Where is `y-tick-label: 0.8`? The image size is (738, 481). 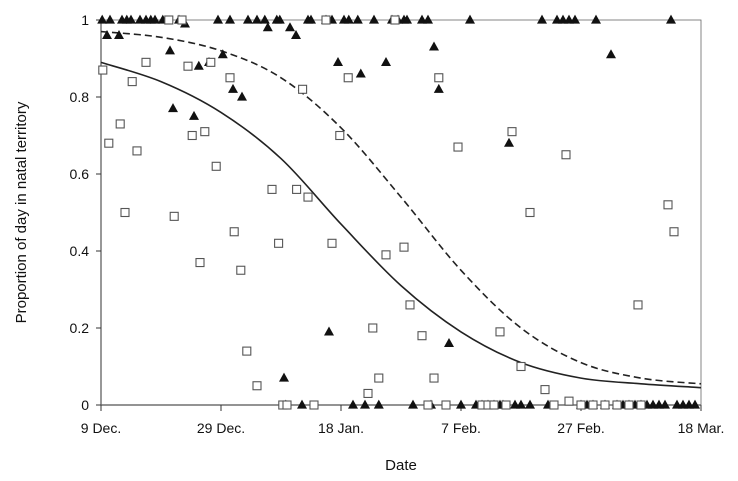 y-tick-label: 0.8 is located at coordinates (80, 97).